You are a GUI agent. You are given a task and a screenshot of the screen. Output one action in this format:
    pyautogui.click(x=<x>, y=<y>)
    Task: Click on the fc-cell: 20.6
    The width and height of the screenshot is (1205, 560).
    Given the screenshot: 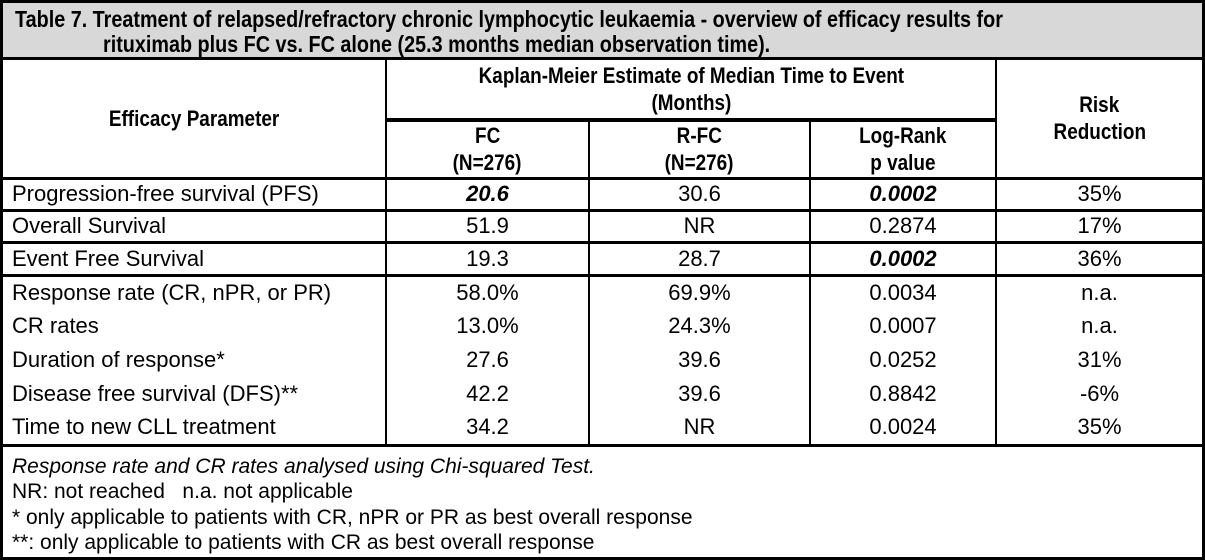 What is the action you would take?
    pyautogui.click(x=488, y=195)
    